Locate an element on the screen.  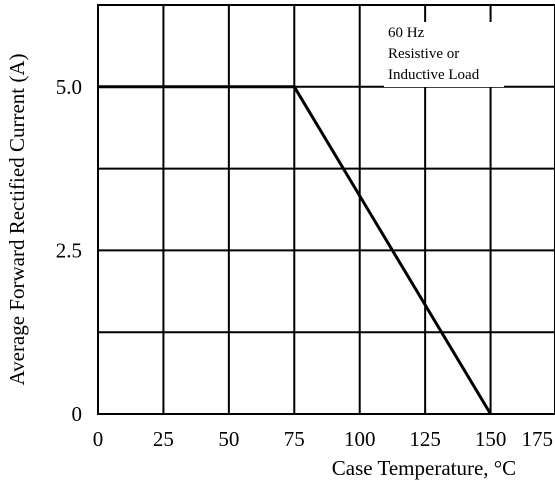
x-tick-label-25: 25 is located at coordinates (163, 439).